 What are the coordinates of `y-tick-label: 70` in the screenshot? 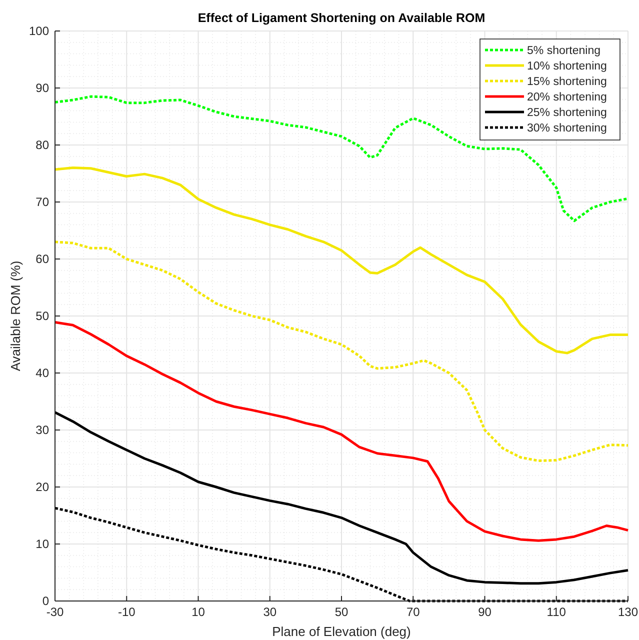 It's located at (43, 202).